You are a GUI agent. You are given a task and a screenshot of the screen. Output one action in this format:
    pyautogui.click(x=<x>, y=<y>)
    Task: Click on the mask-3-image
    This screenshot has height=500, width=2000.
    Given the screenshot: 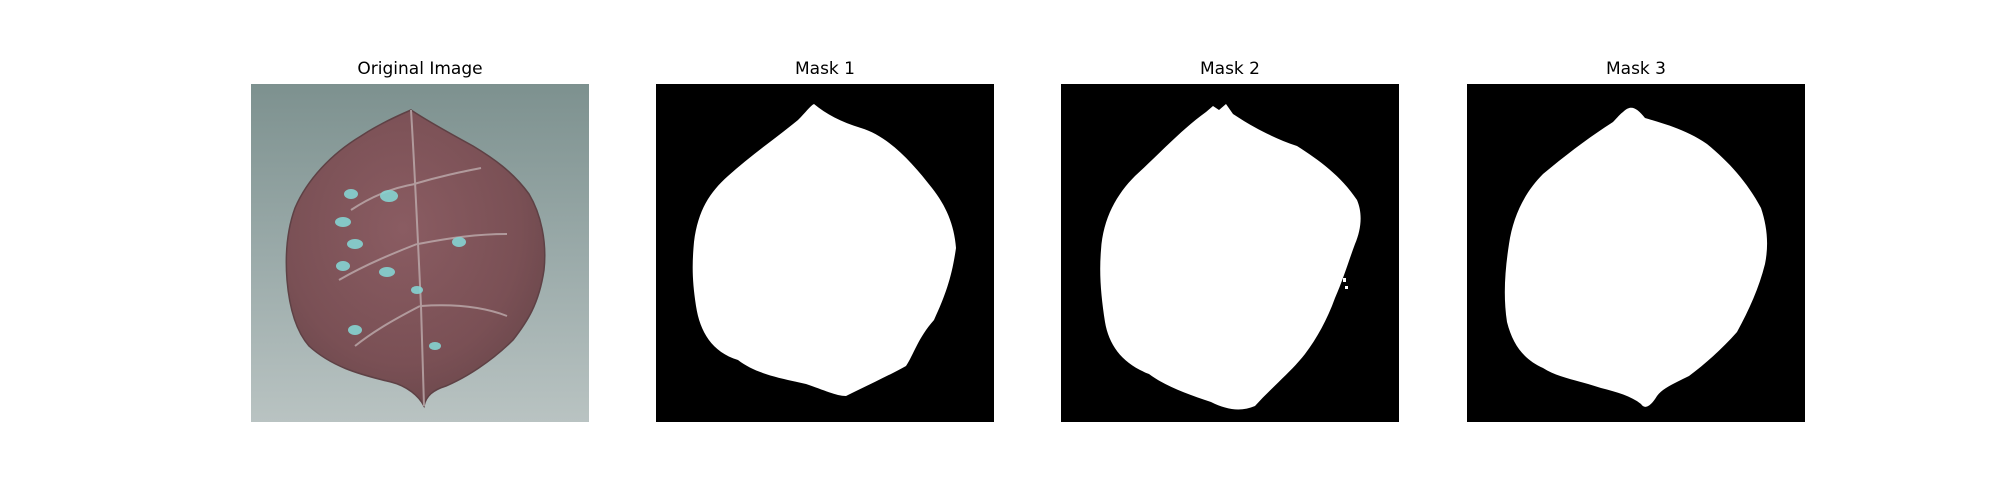 What is the action you would take?
    pyautogui.click(x=1636, y=253)
    